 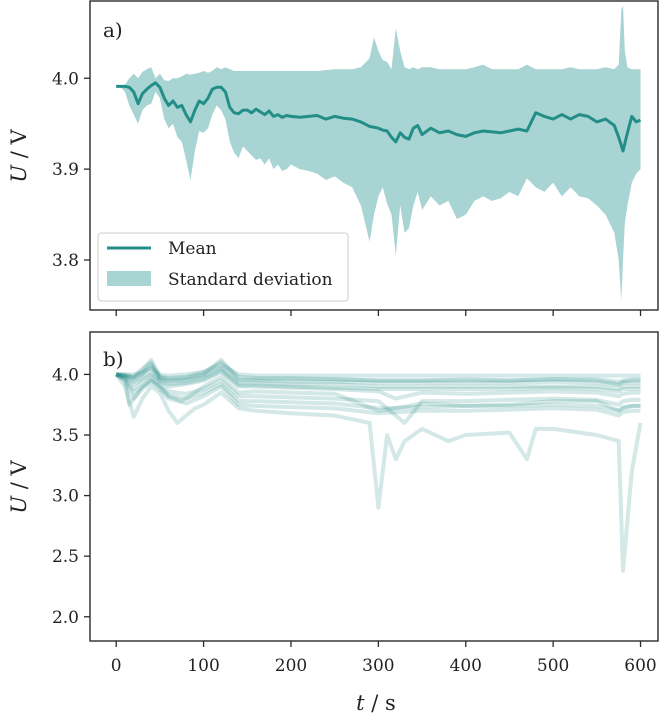 What do you see at coordinates (129, 278) in the screenshot?
I see `legend-band-swatch` at bounding box center [129, 278].